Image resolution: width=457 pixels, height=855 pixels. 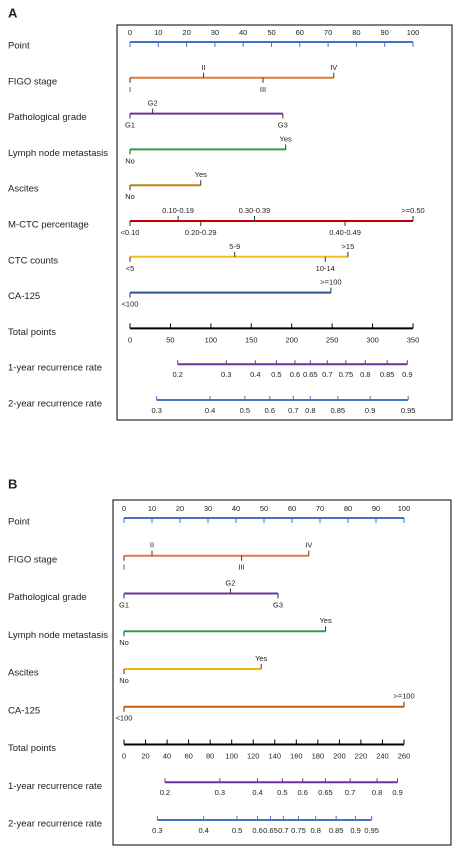 I want to click on level-label: II, so click(x=203, y=67).